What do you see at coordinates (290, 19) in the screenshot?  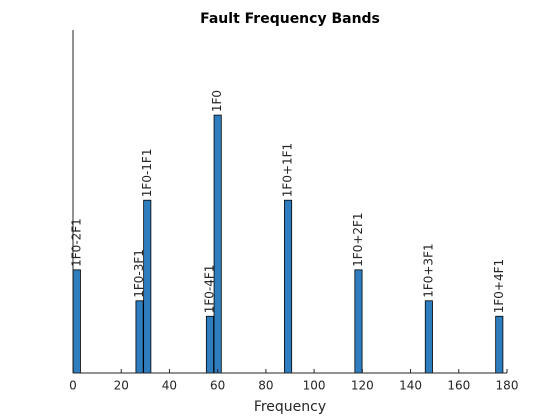 I see `chart-title: Fault Frequency Bands` at bounding box center [290, 19].